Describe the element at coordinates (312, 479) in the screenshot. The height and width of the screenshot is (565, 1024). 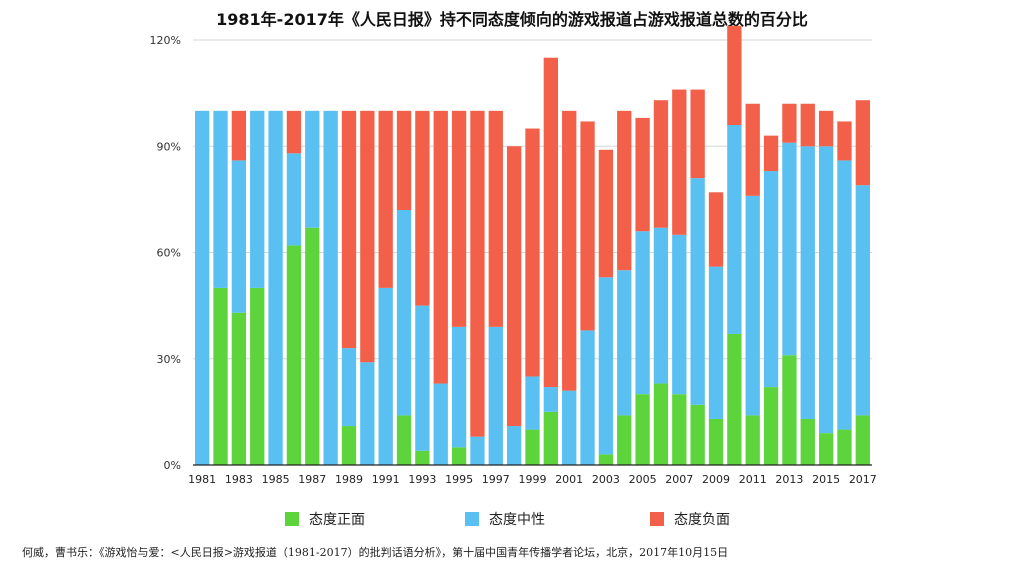
I see `x-tick-label: 1987` at that location.